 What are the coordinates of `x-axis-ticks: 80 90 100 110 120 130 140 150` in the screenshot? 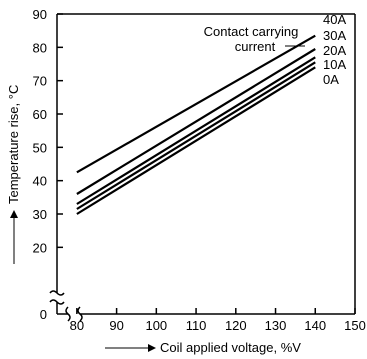 It's located at (218, 320).